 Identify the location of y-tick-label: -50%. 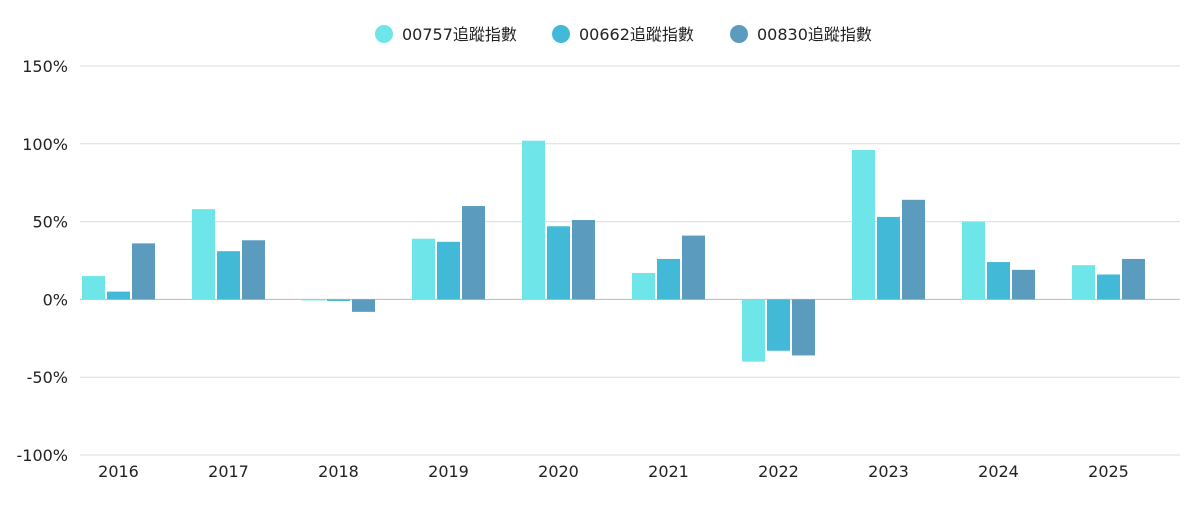
(47, 377).